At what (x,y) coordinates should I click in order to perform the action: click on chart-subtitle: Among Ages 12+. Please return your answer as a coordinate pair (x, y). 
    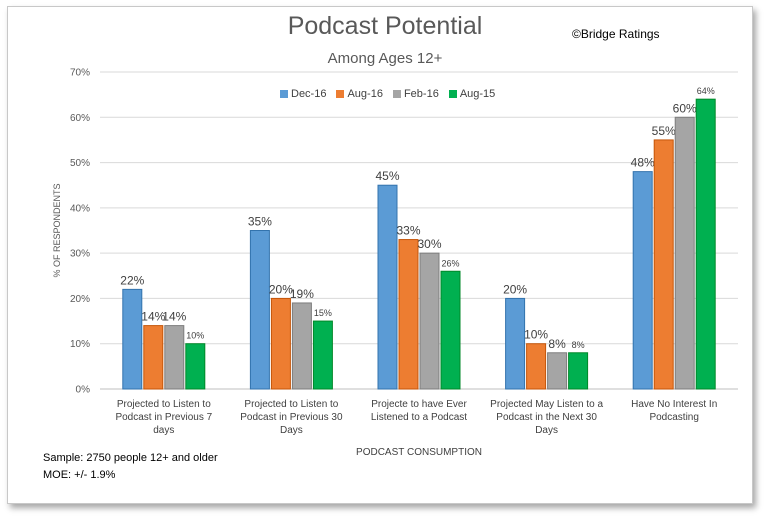
    Looking at the image, I should click on (385, 58).